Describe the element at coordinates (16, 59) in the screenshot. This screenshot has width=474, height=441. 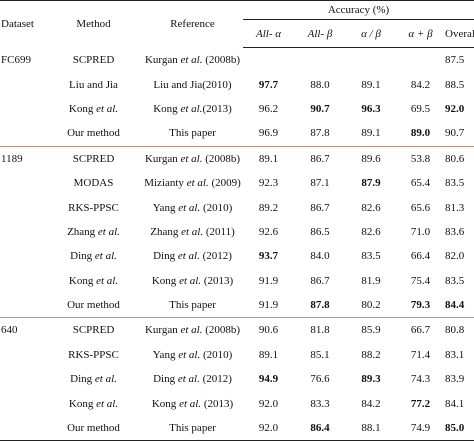
I see `dataset-cell: FC699` at that location.